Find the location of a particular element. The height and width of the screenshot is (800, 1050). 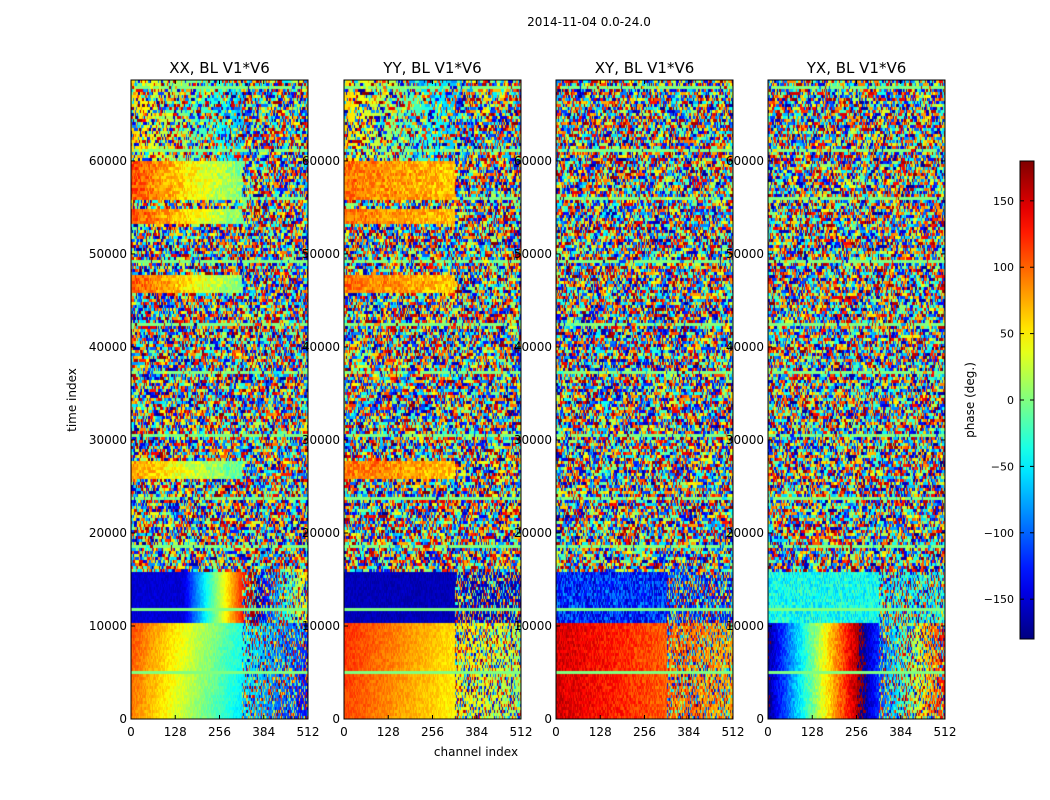

y-tick-label-yx: 50000 is located at coordinates (745, 254).